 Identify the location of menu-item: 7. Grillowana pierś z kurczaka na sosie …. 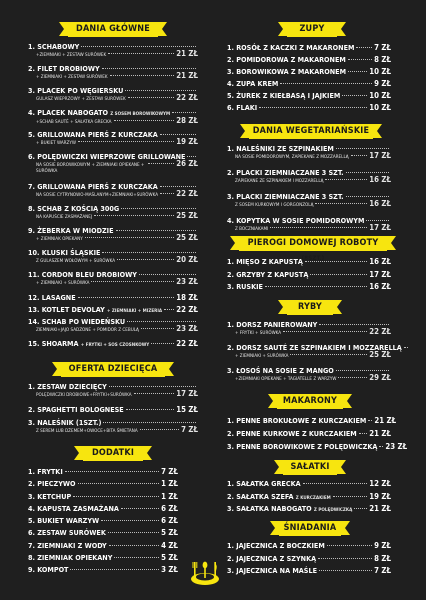
(113, 190).